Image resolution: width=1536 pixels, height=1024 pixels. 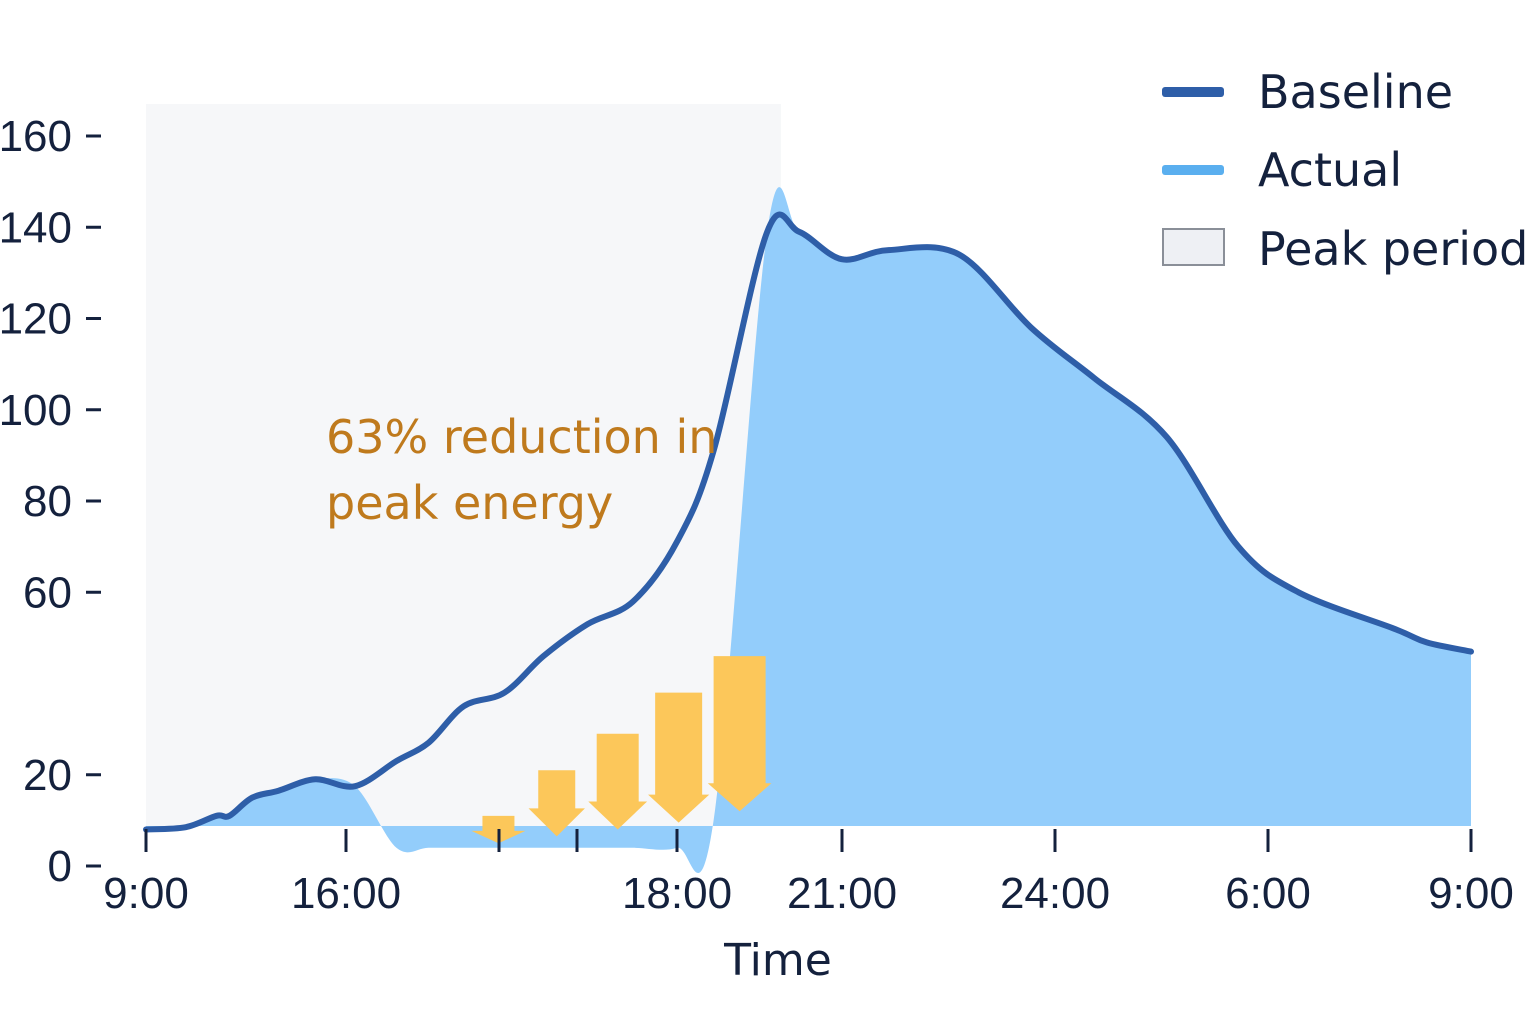 I want to click on x-tick-label: 21:00, so click(x=842, y=893).